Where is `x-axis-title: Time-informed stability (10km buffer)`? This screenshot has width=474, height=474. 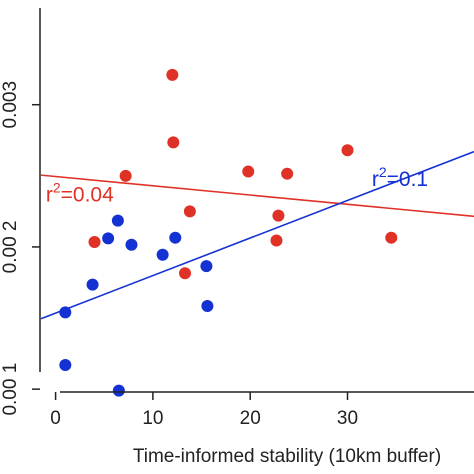 x-axis-title: Time-informed stability (10km buffer) is located at coordinates (287, 456).